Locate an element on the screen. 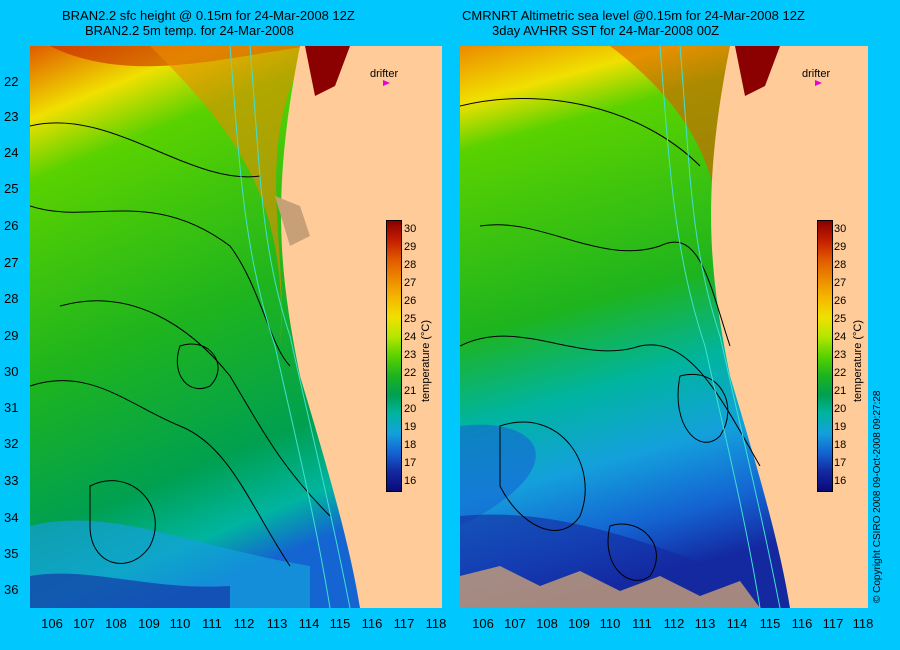 The height and width of the screenshot is (650, 900). lat-label: 32 is located at coordinates (11, 443).